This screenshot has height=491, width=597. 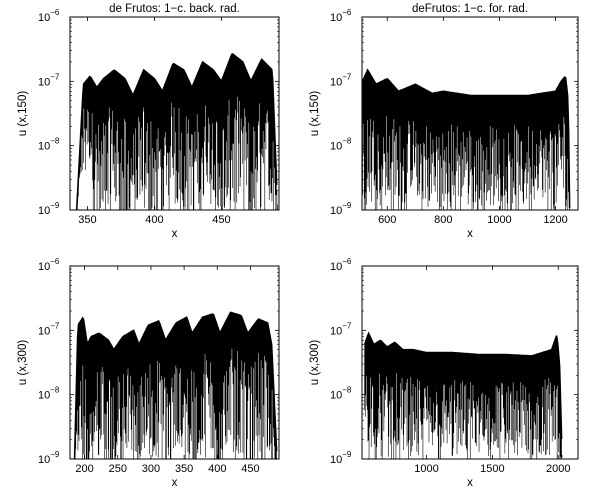 What do you see at coordinates (443, 220) in the screenshot?
I see `x-tick-label: 800` at bounding box center [443, 220].